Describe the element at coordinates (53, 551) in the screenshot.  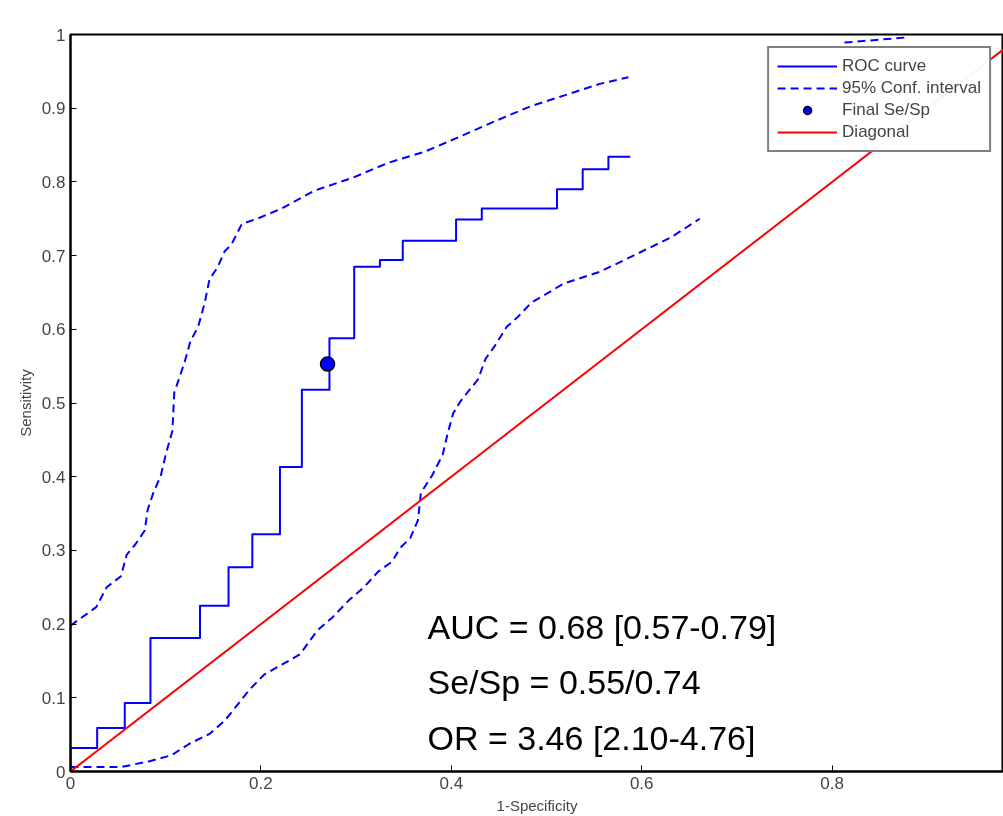
I see `y-tick-label: 0.3` at that location.